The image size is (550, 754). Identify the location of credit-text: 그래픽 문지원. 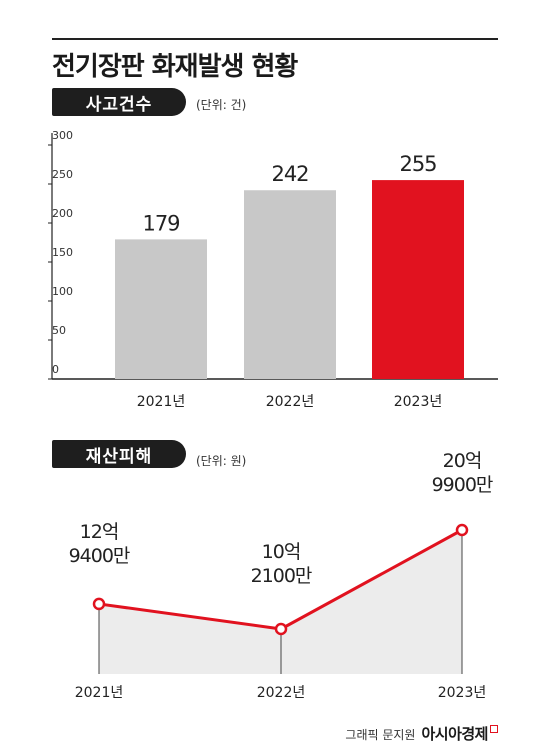
(380, 735).